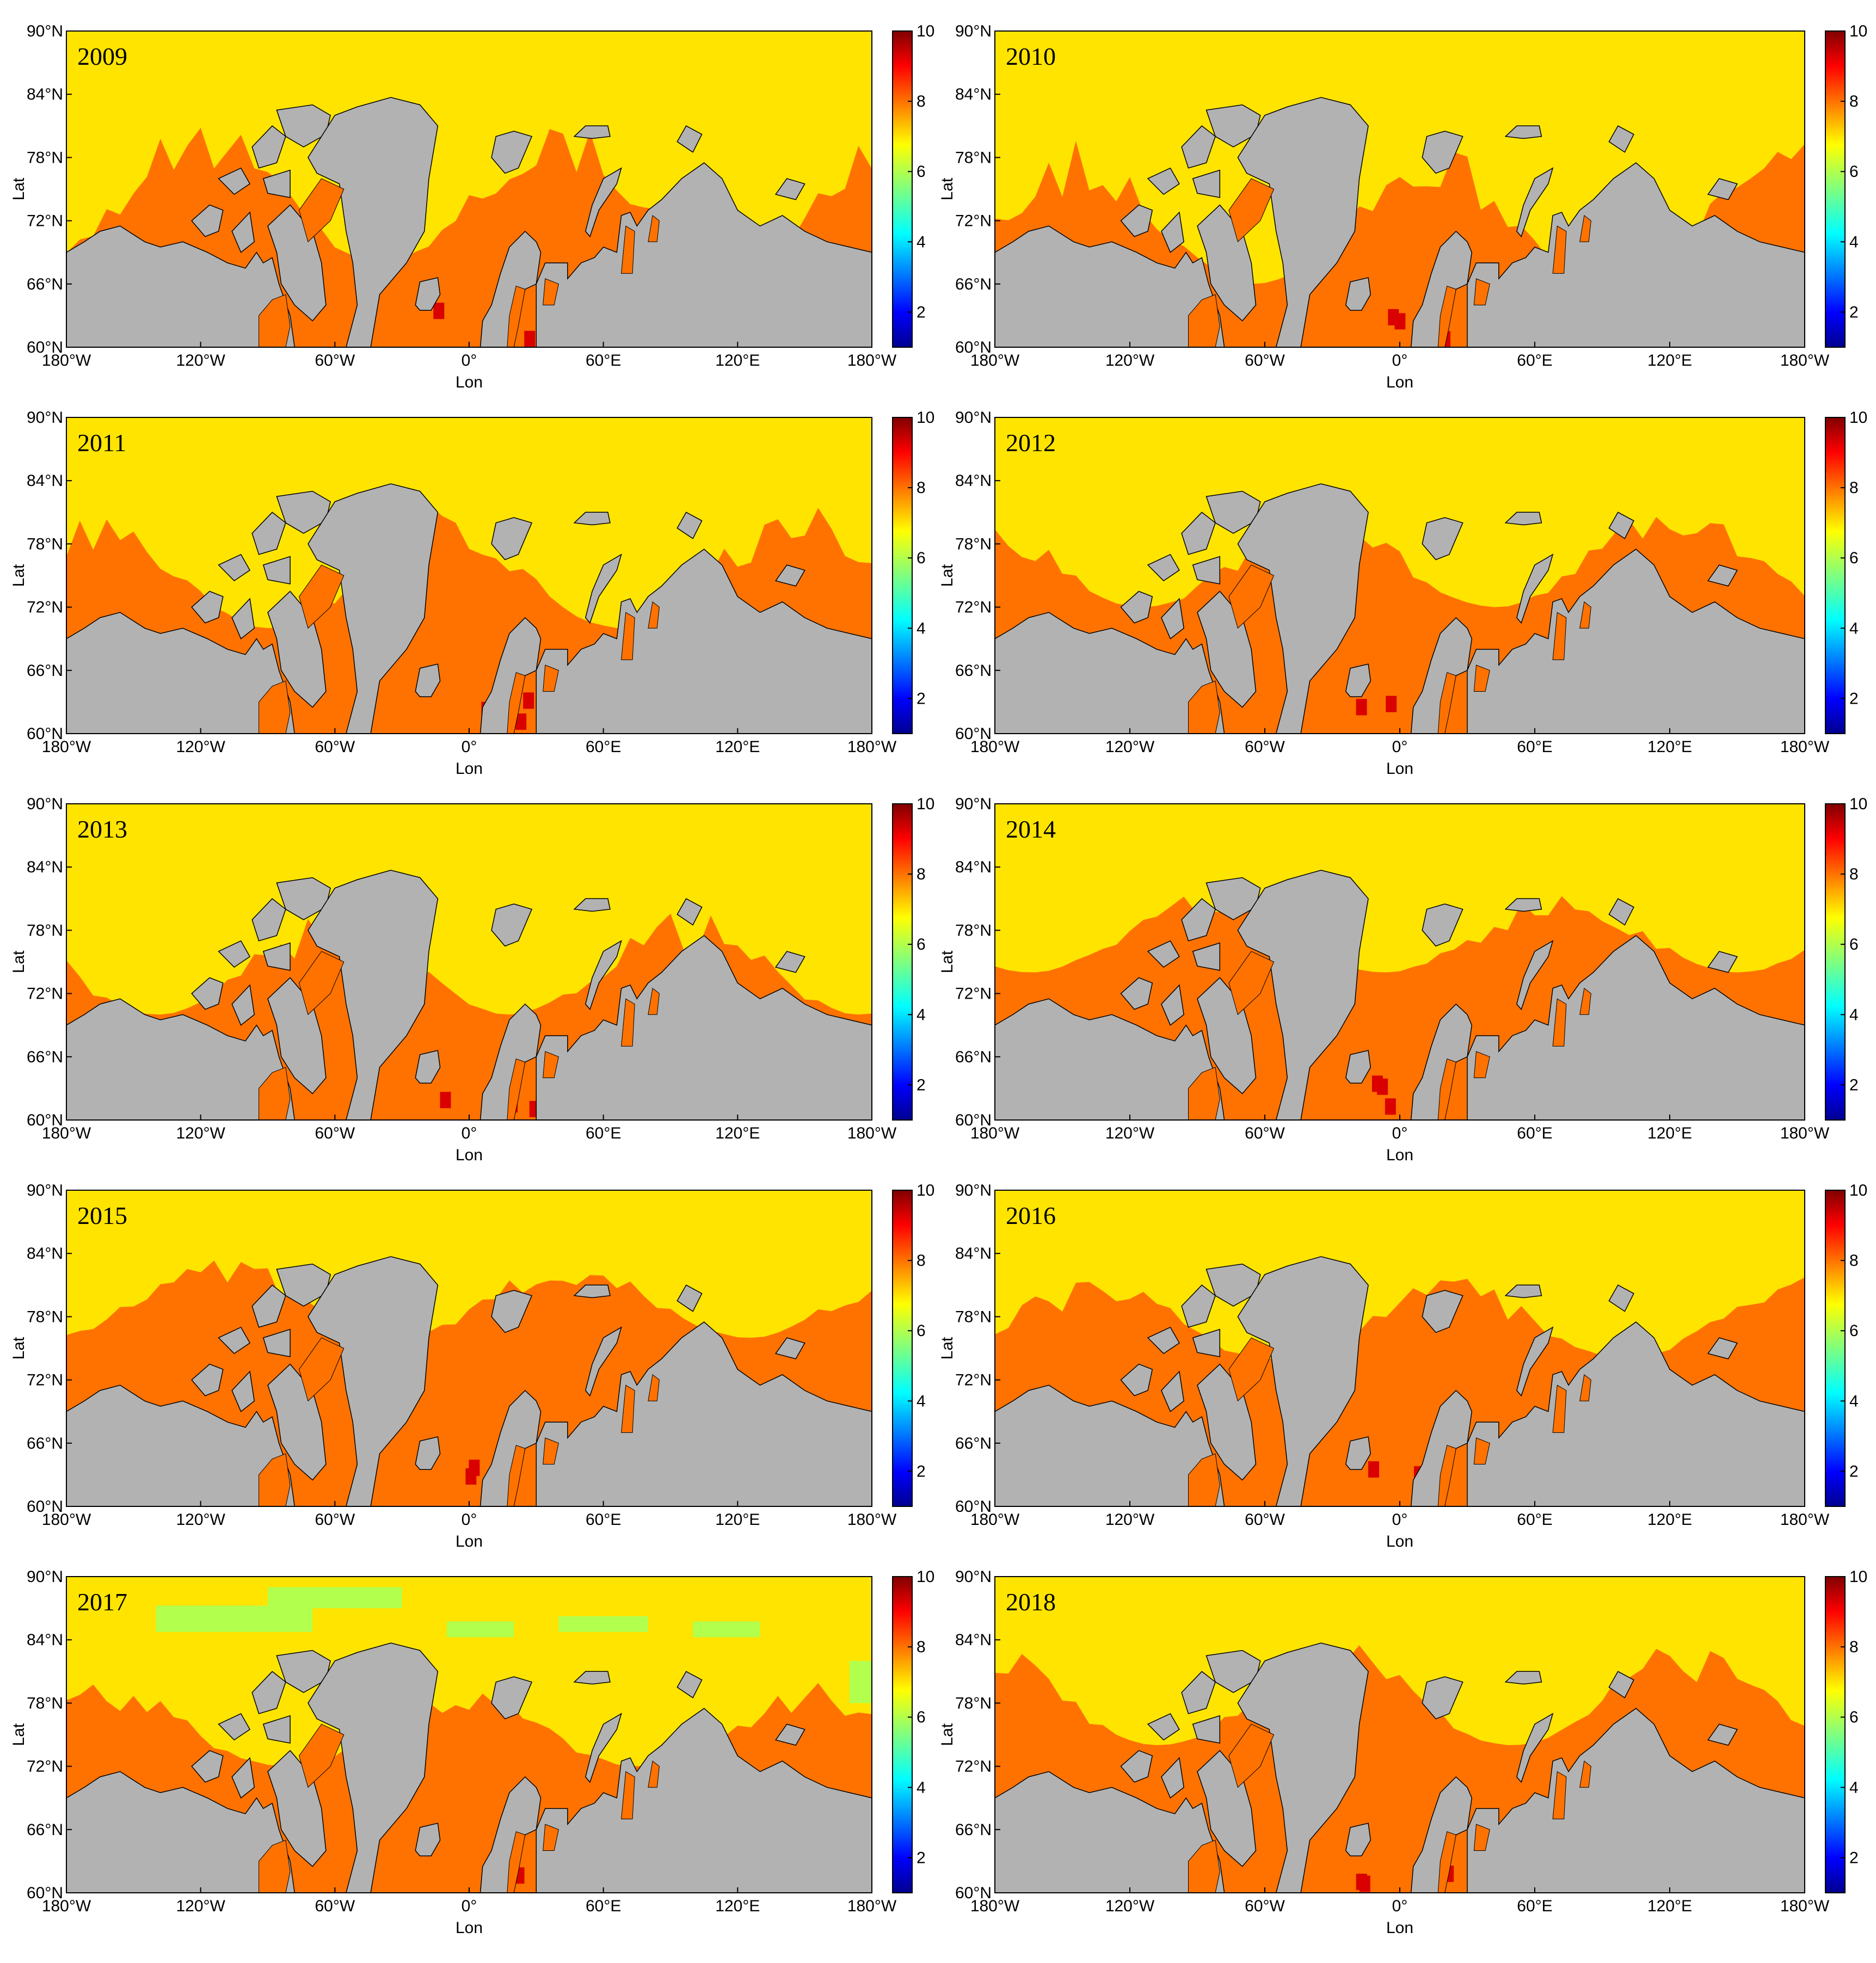 The height and width of the screenshot is (1963, 1876). I want to click on panel-title: 2018, so click(1031, 1602).